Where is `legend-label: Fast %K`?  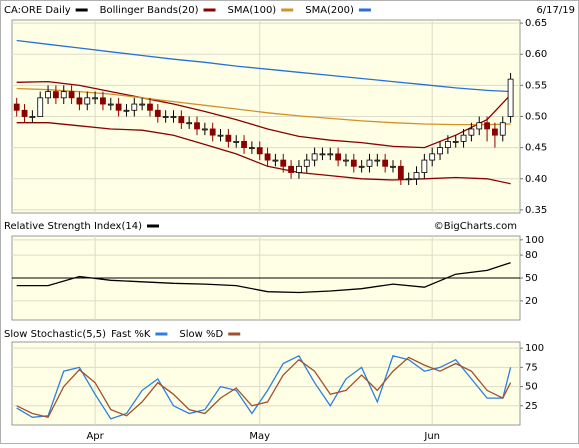 legend-label: Fast %K is located at coordinates (131, 334).